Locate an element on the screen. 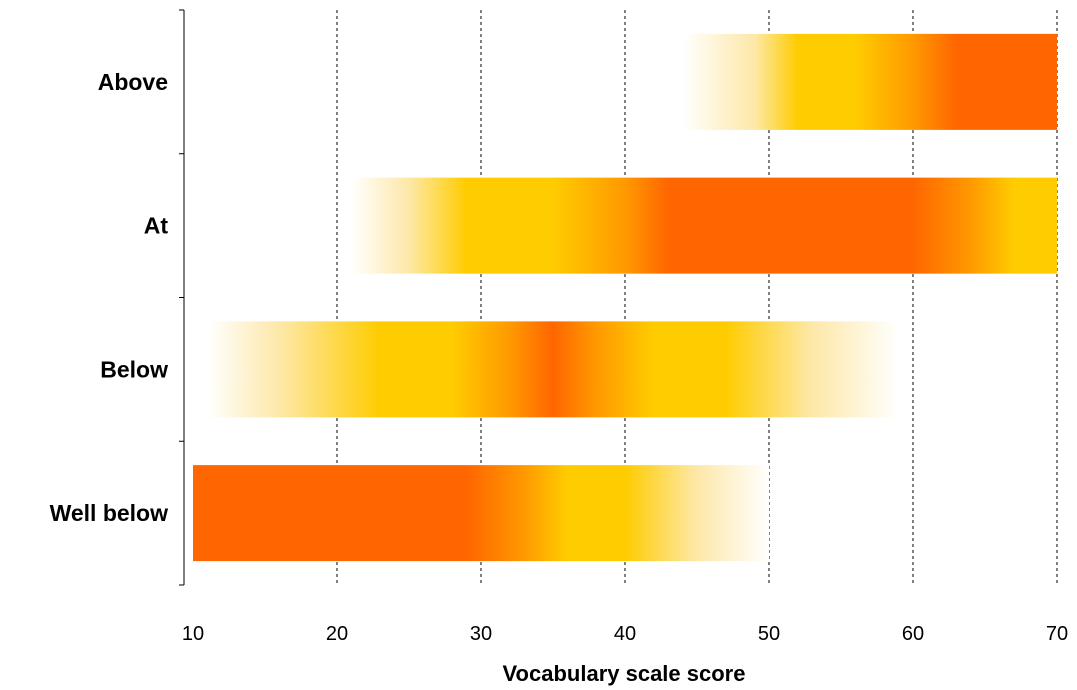 The width and height of the screenshot is (1077, 690). x-tick-label-20: 20 is located at coordinates (337, 634).